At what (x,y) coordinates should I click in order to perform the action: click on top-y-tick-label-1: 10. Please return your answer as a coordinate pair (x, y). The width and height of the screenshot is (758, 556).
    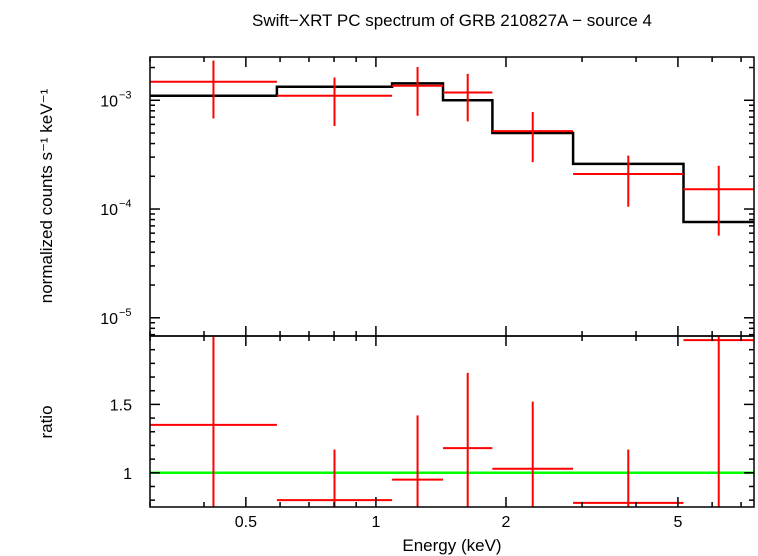
    Looking at the image, I should click on (109, 210).